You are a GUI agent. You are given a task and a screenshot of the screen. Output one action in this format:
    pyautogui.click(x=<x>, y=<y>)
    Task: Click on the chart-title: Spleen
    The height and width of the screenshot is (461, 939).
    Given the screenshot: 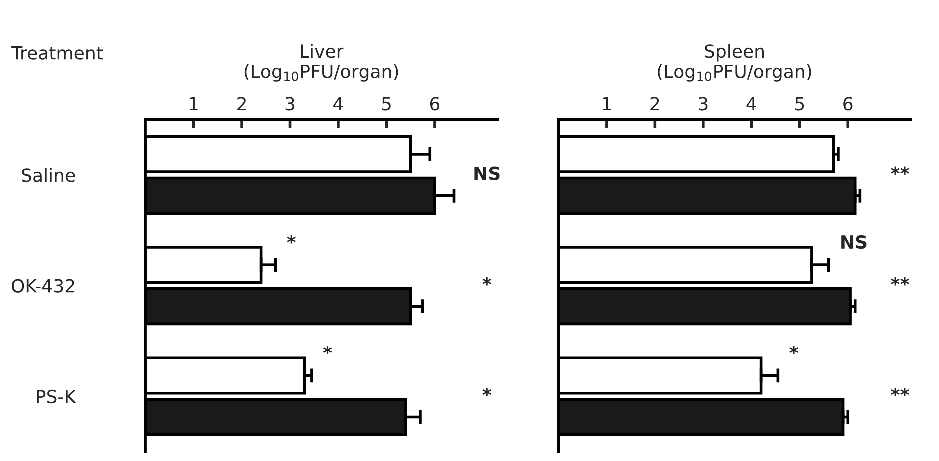 What is the action you would take?
    pyautogui.click(x=734, y=53)
    